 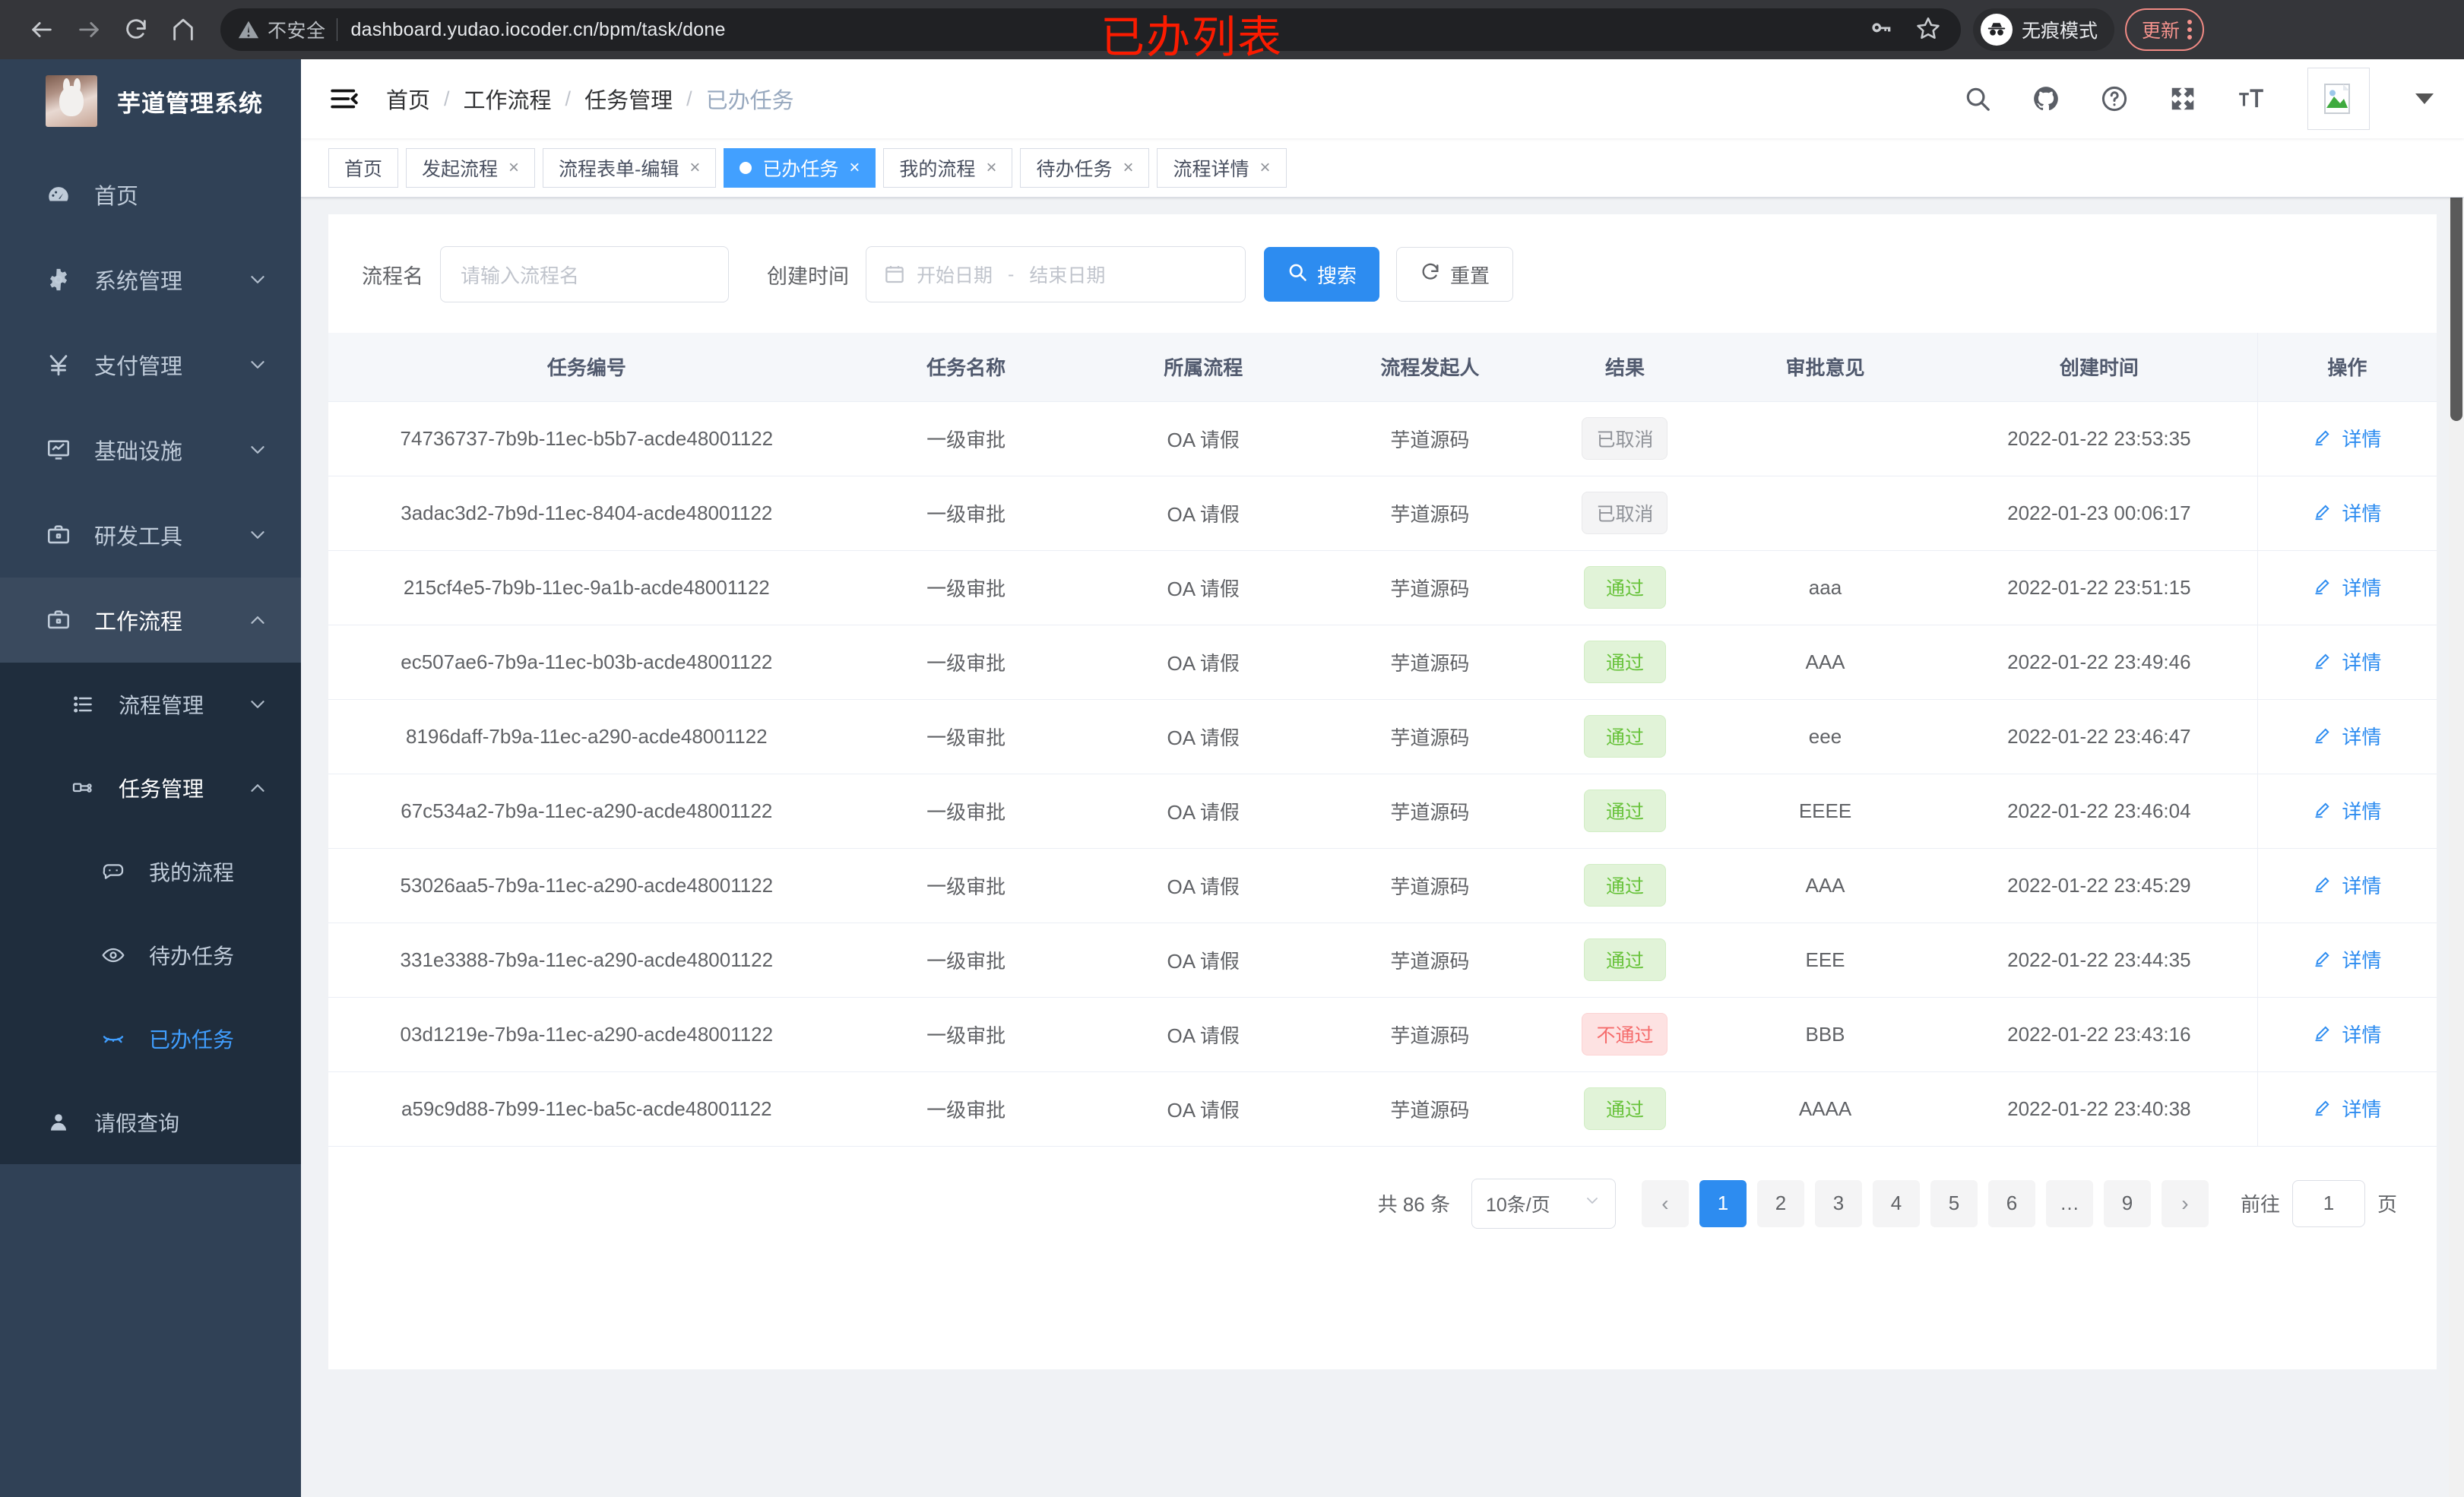 What do you see at coordinates (2011, 1203) in the screenshot?
I see `pagination-page-6: 6` at bounding box center [2011, 1203].